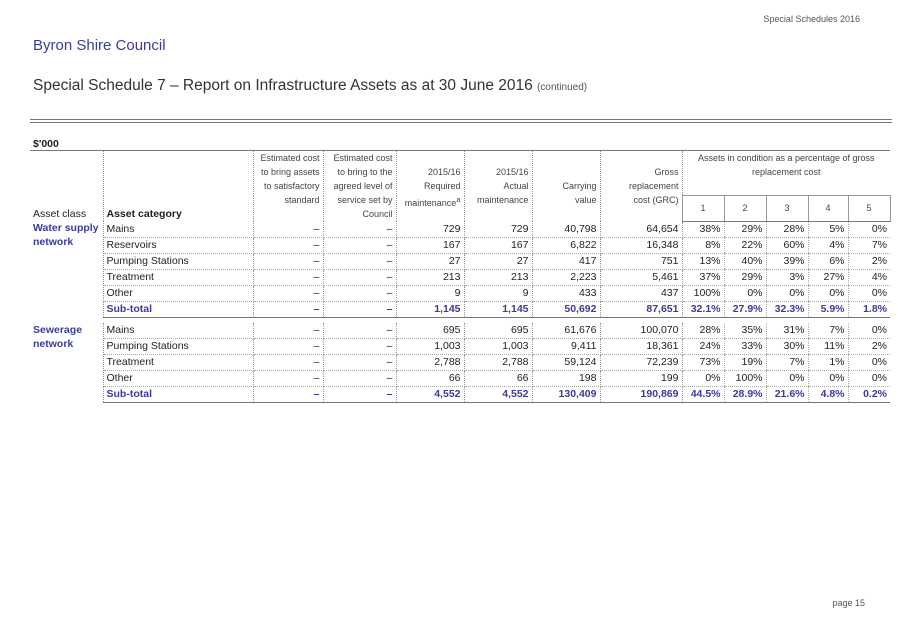 The image size is (898, 618). I want to click on cell-actual: 729, so click(498, 229).